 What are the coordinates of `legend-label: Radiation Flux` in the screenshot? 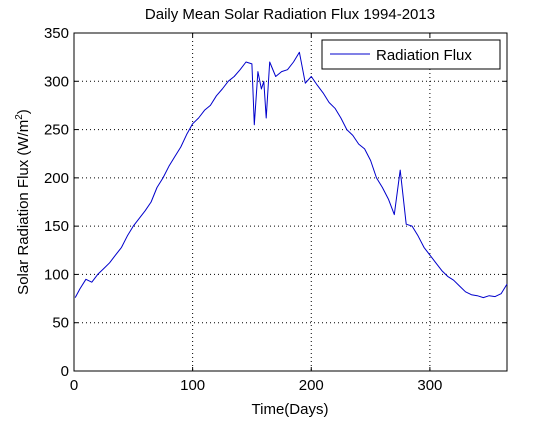 It's located at (424, 55).